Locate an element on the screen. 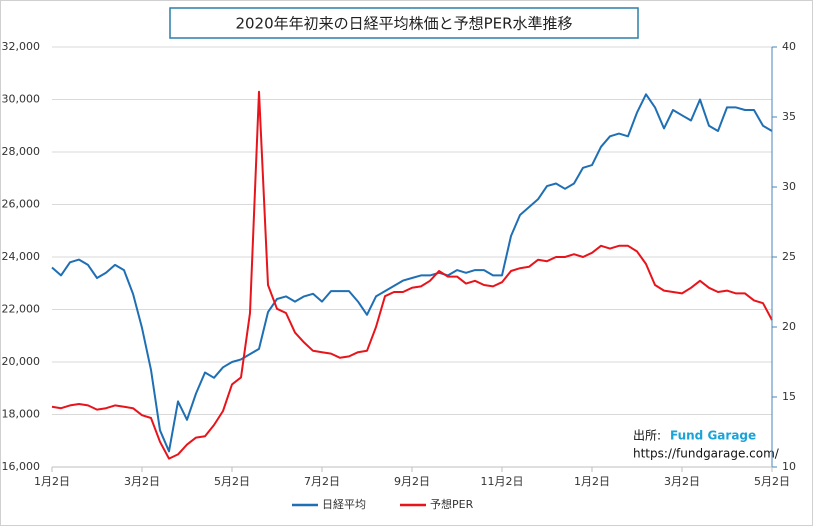 The image size is (813, 526). y2-tick-label: 15 is located at coordinates (789, 396).